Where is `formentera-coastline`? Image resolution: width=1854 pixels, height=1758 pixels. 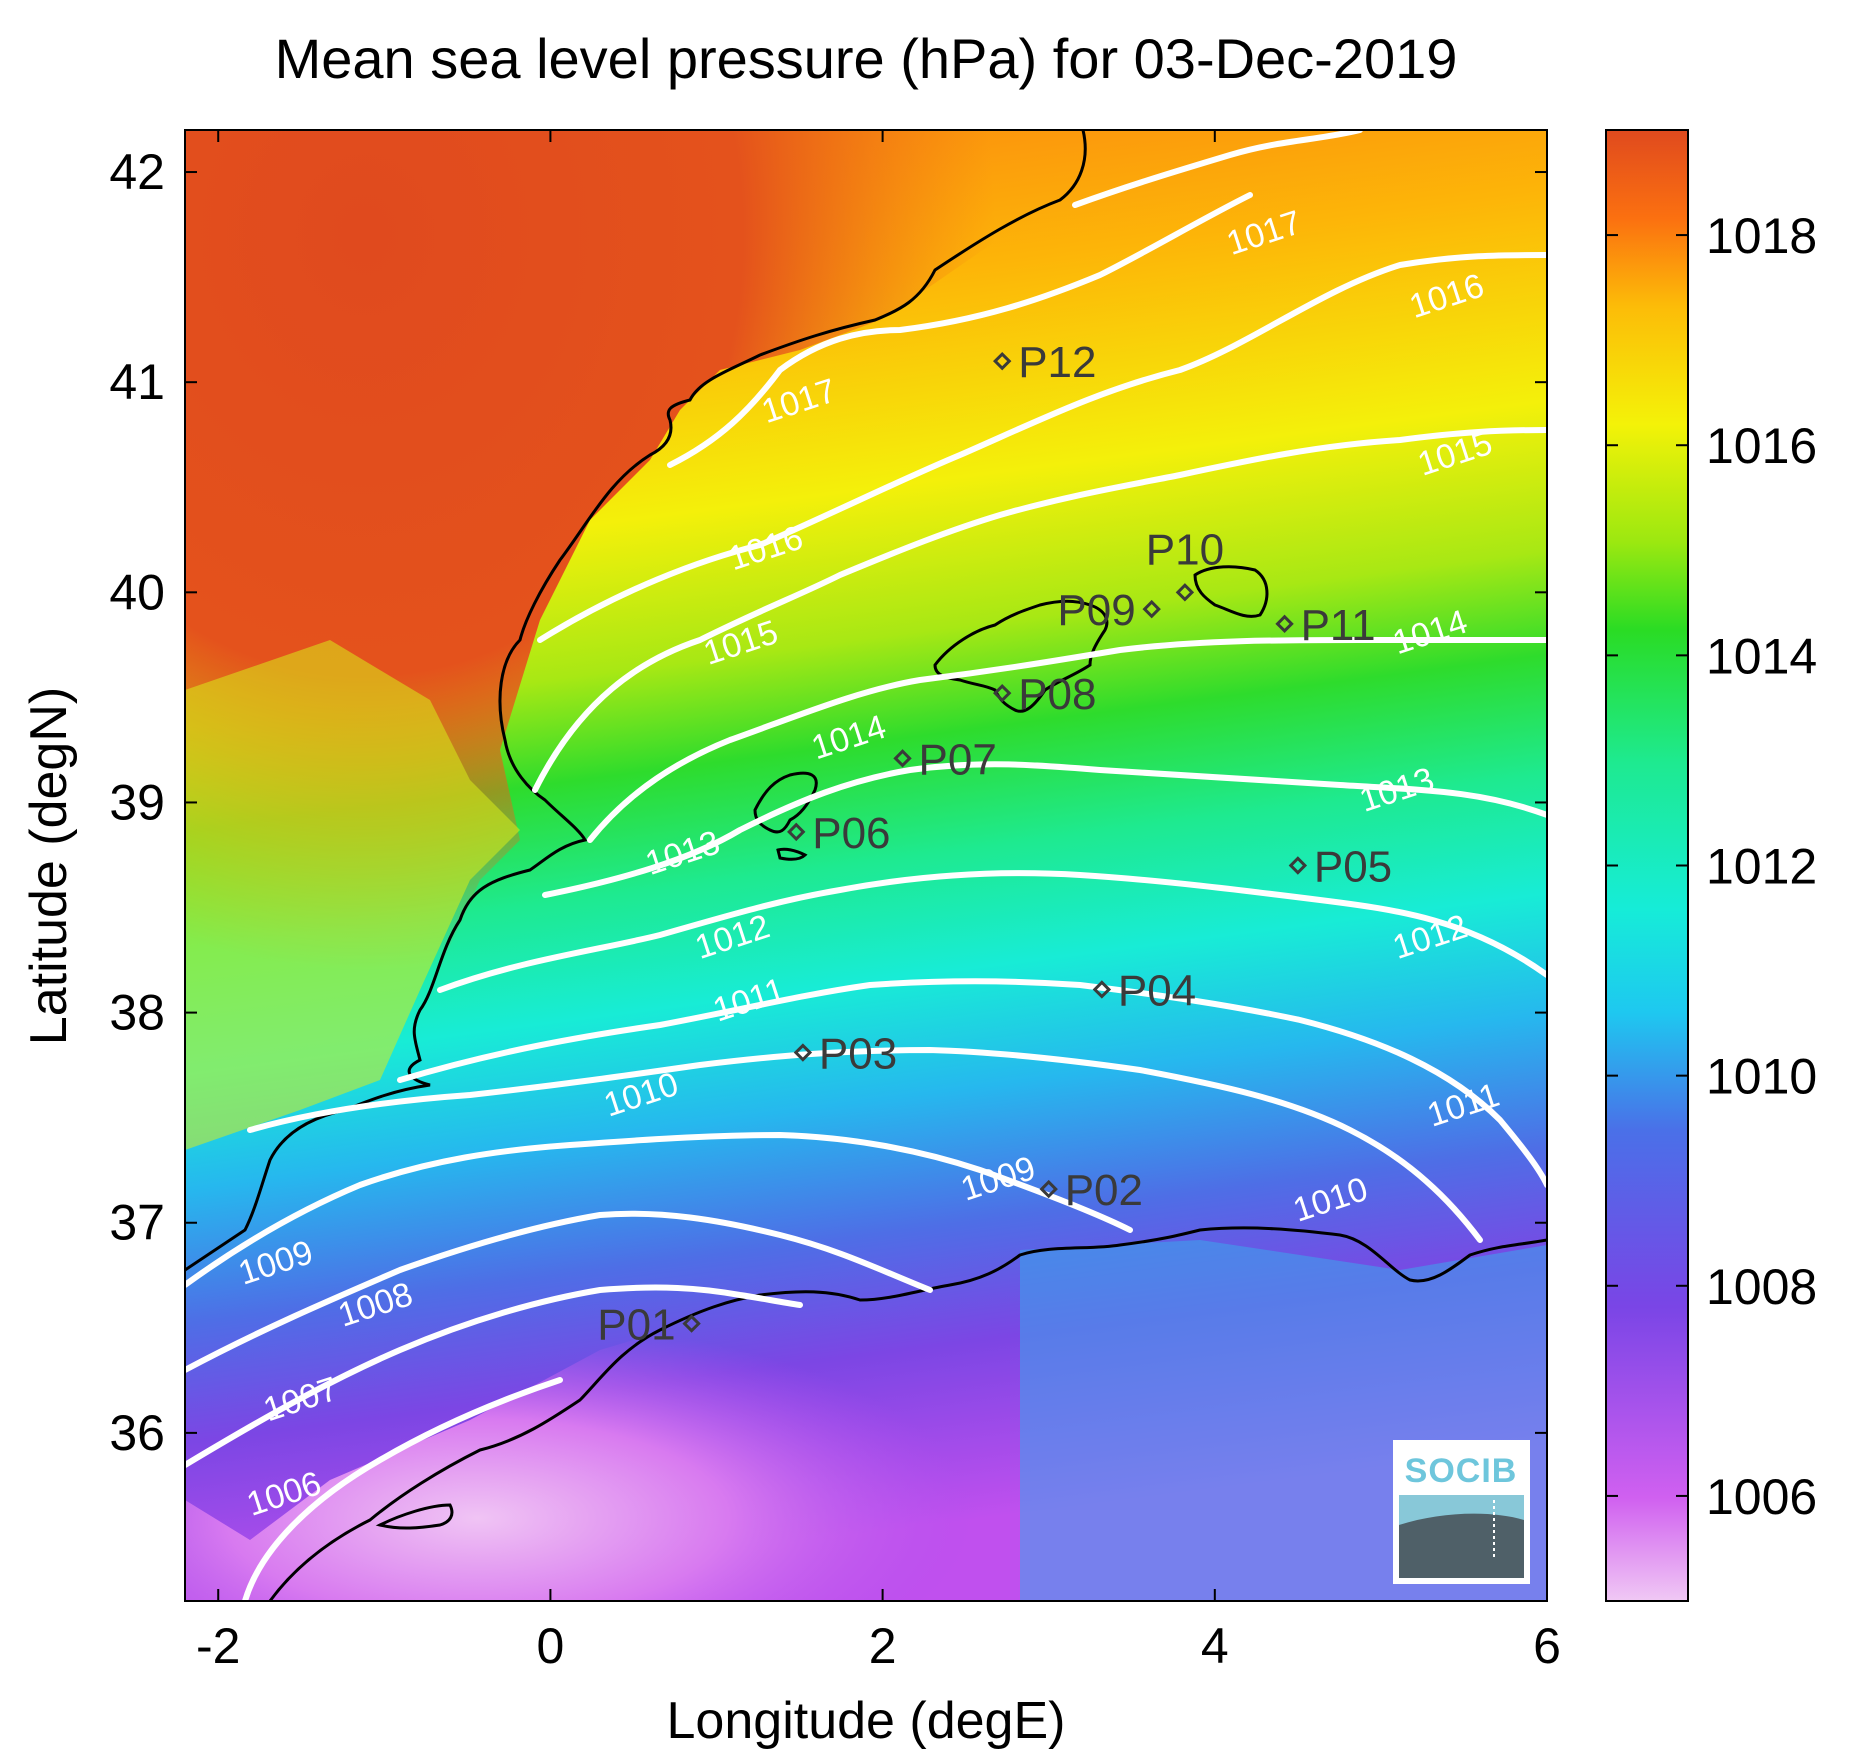 formentera-coastline is located at coordinates (792, 854).